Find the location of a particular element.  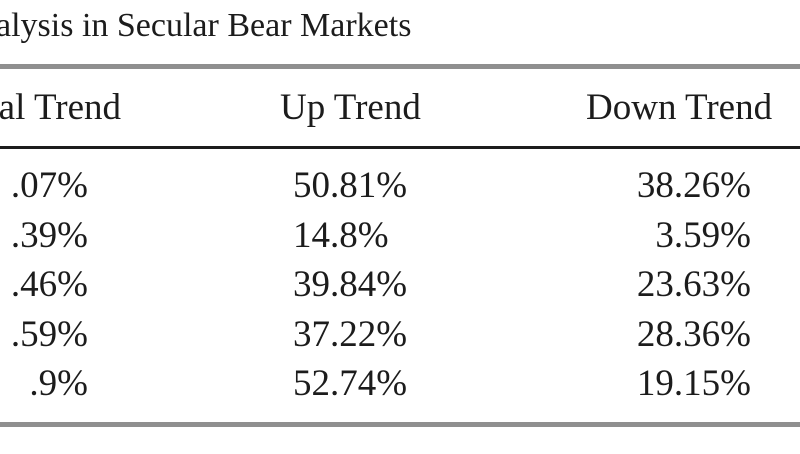

cell-down-trend: 19.15% is located at coordinates (693, 383).